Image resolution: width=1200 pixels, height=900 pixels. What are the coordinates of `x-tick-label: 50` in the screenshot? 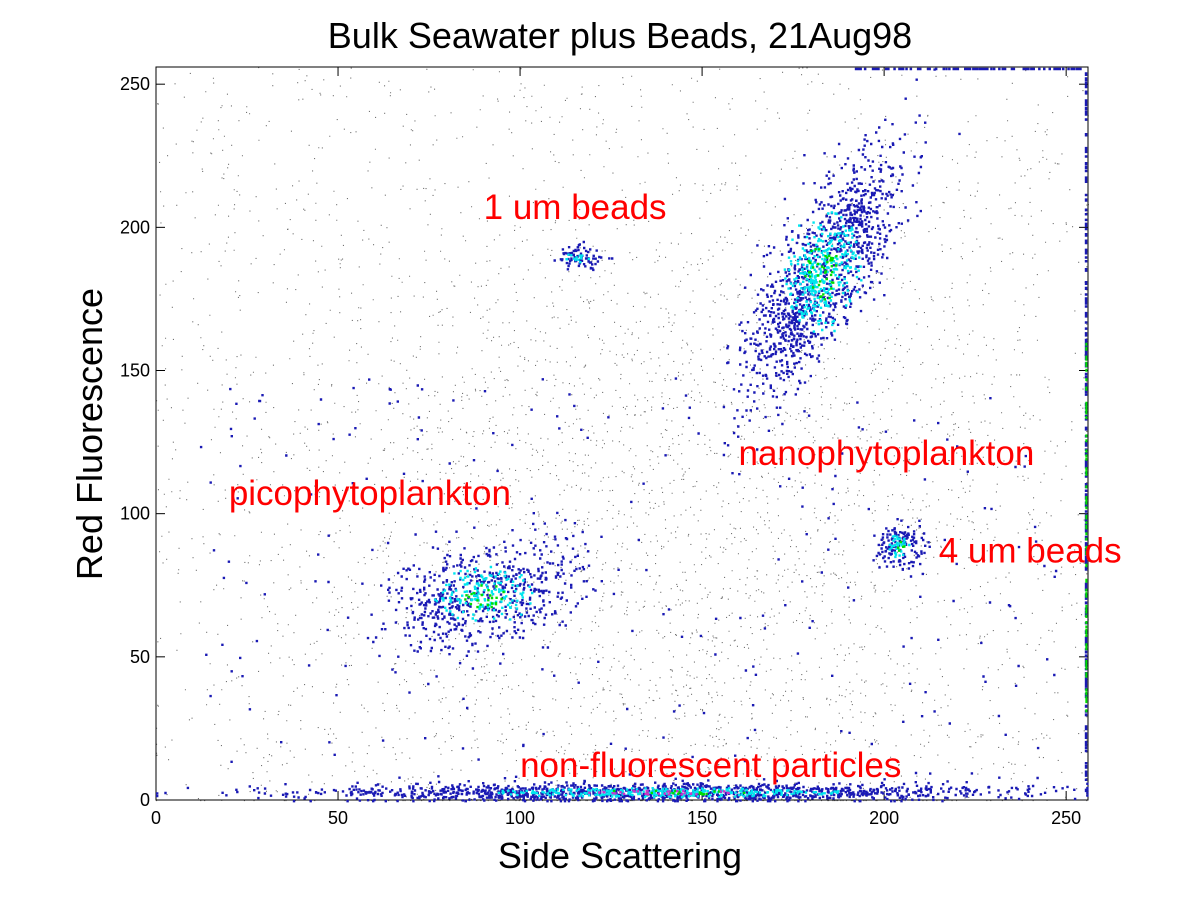 It's located at (338, 818).